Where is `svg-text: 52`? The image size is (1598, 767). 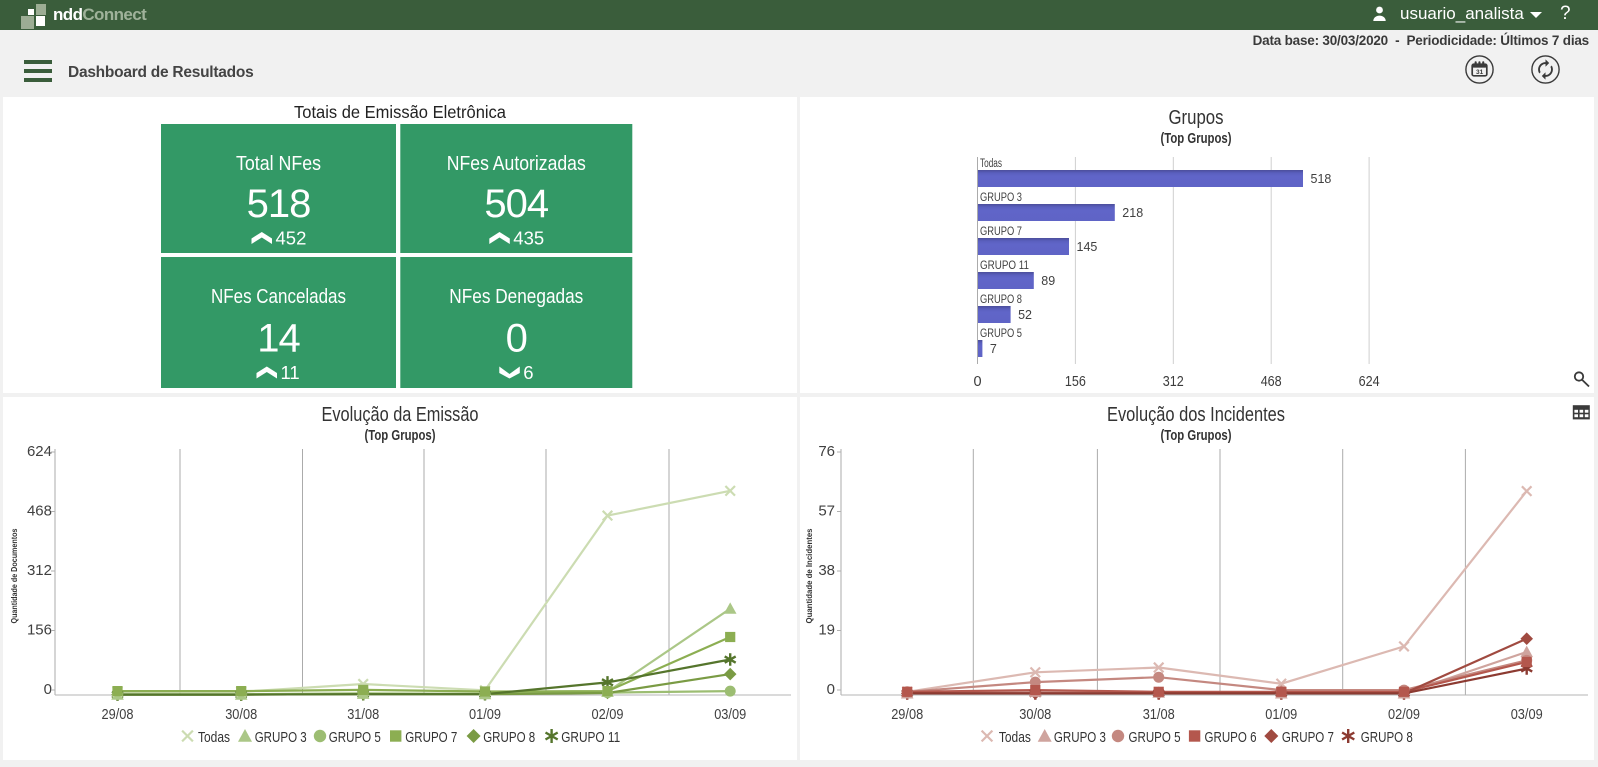
svg-text: 52 is located at coordinates (1025, 315).